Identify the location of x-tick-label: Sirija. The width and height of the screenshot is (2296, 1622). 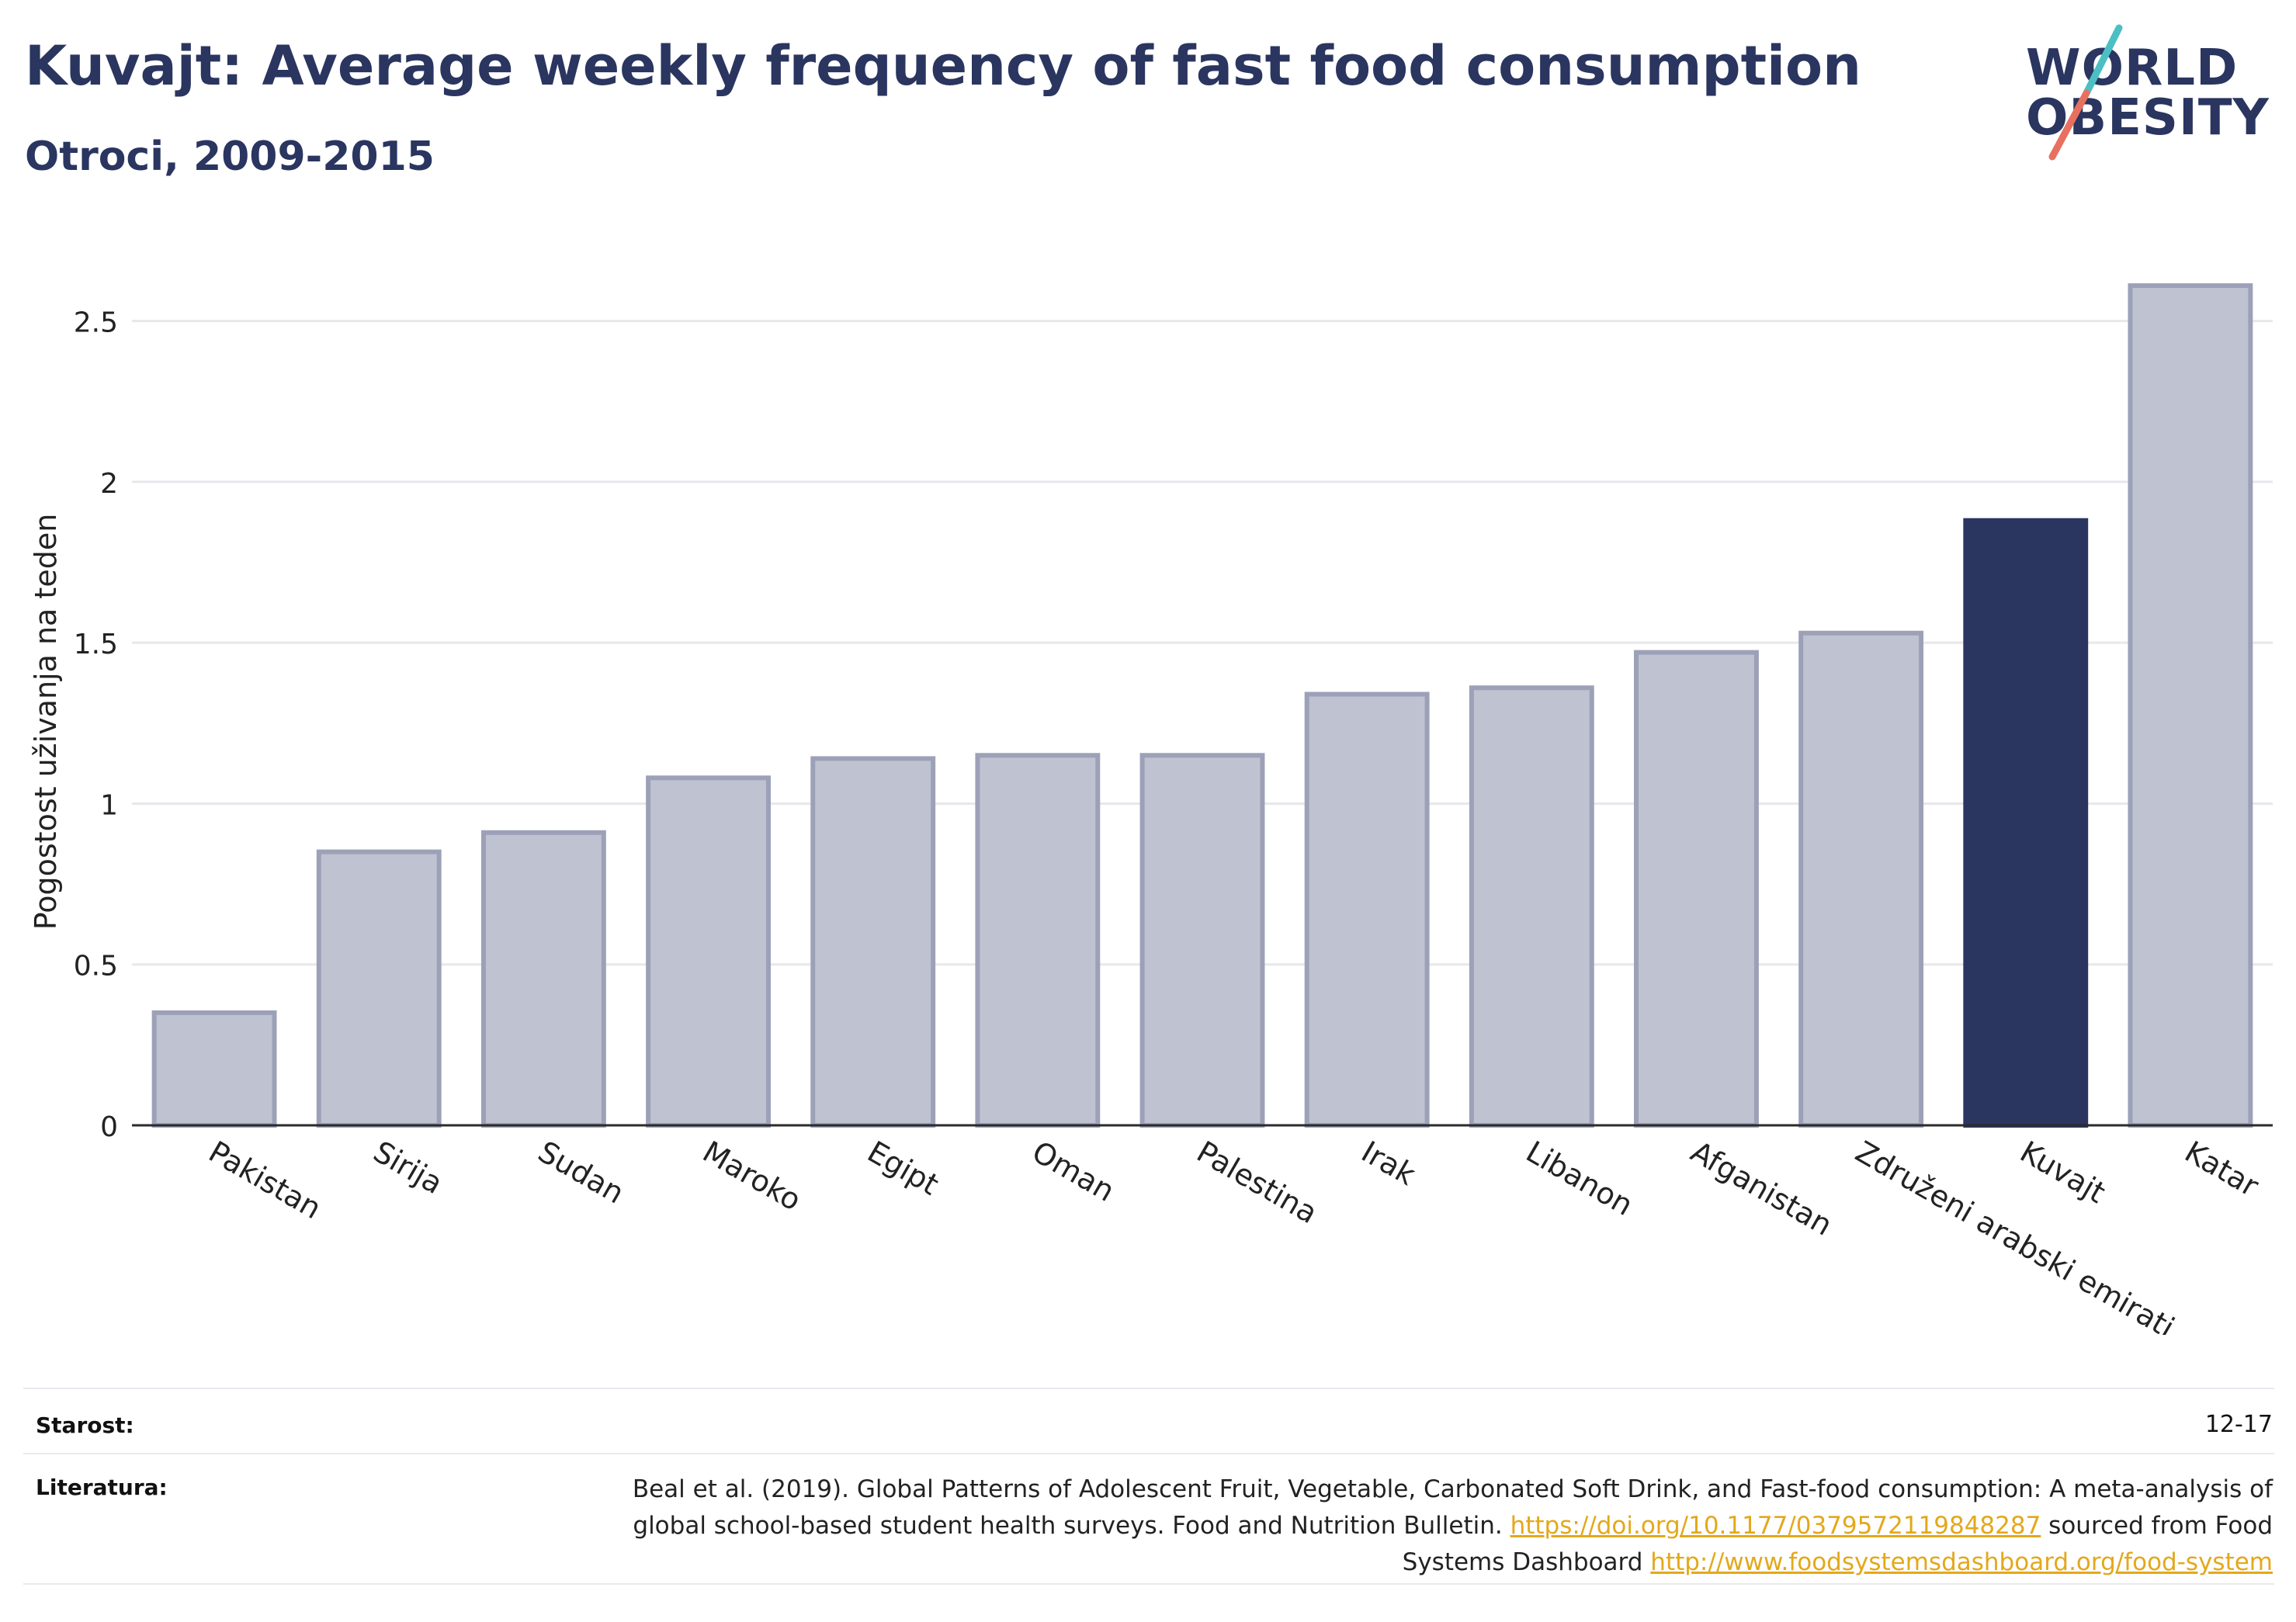
(408, 1168).